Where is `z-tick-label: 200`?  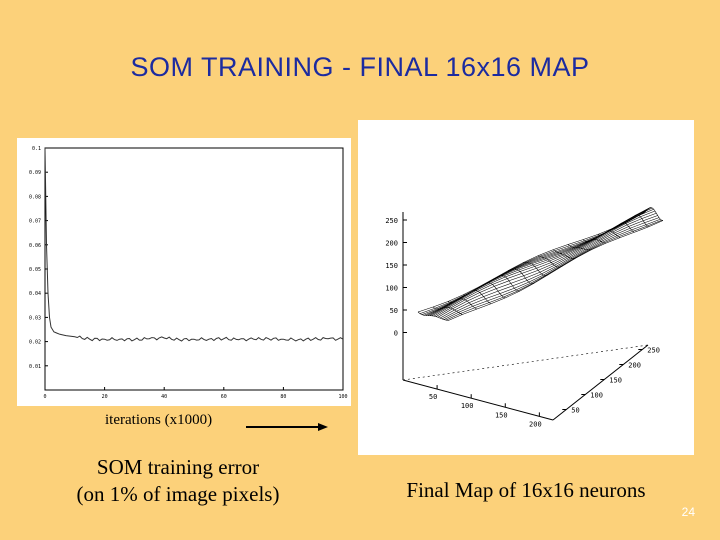 z-tick-label: 200 is located at coordinates (391, 244).